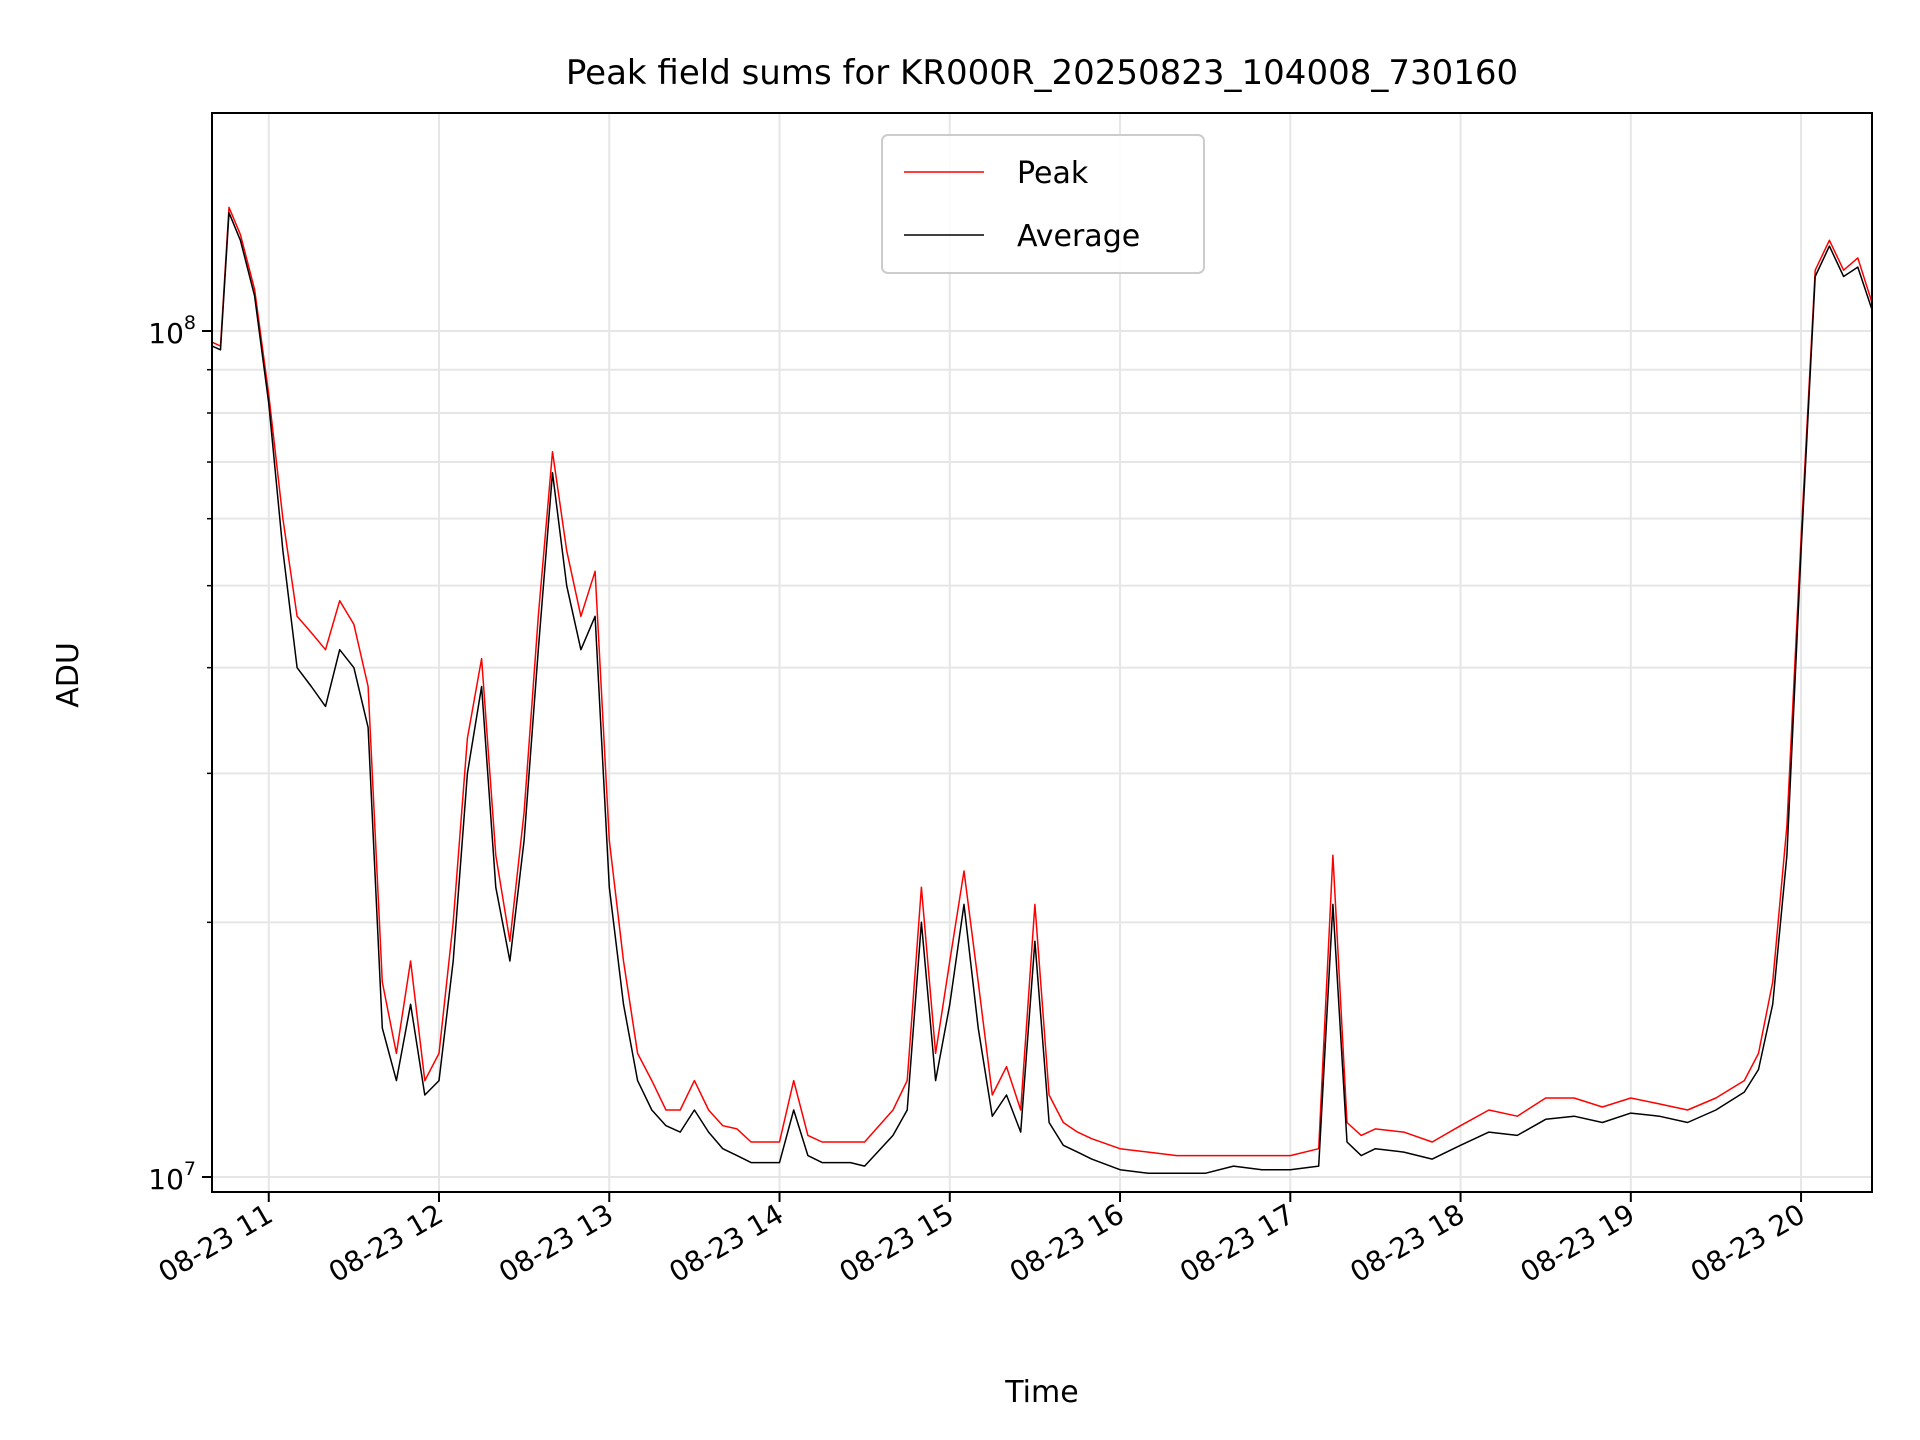 Image resolution: width=1920 pixels, height=1440 pixels. I want to click on x-tick-label: 08-23 19, so click(1578, 1243).